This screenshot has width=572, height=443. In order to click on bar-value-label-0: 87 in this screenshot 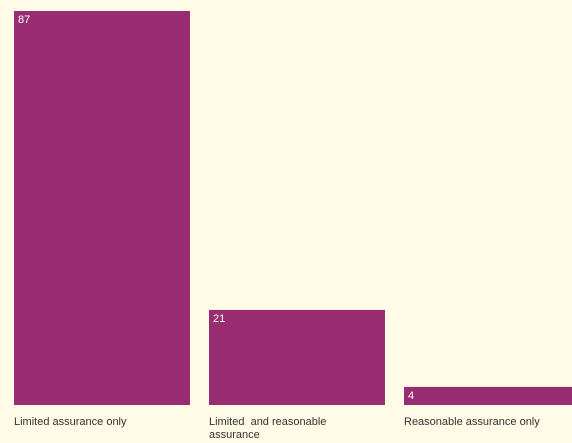, I will do `click(24, 20)`.